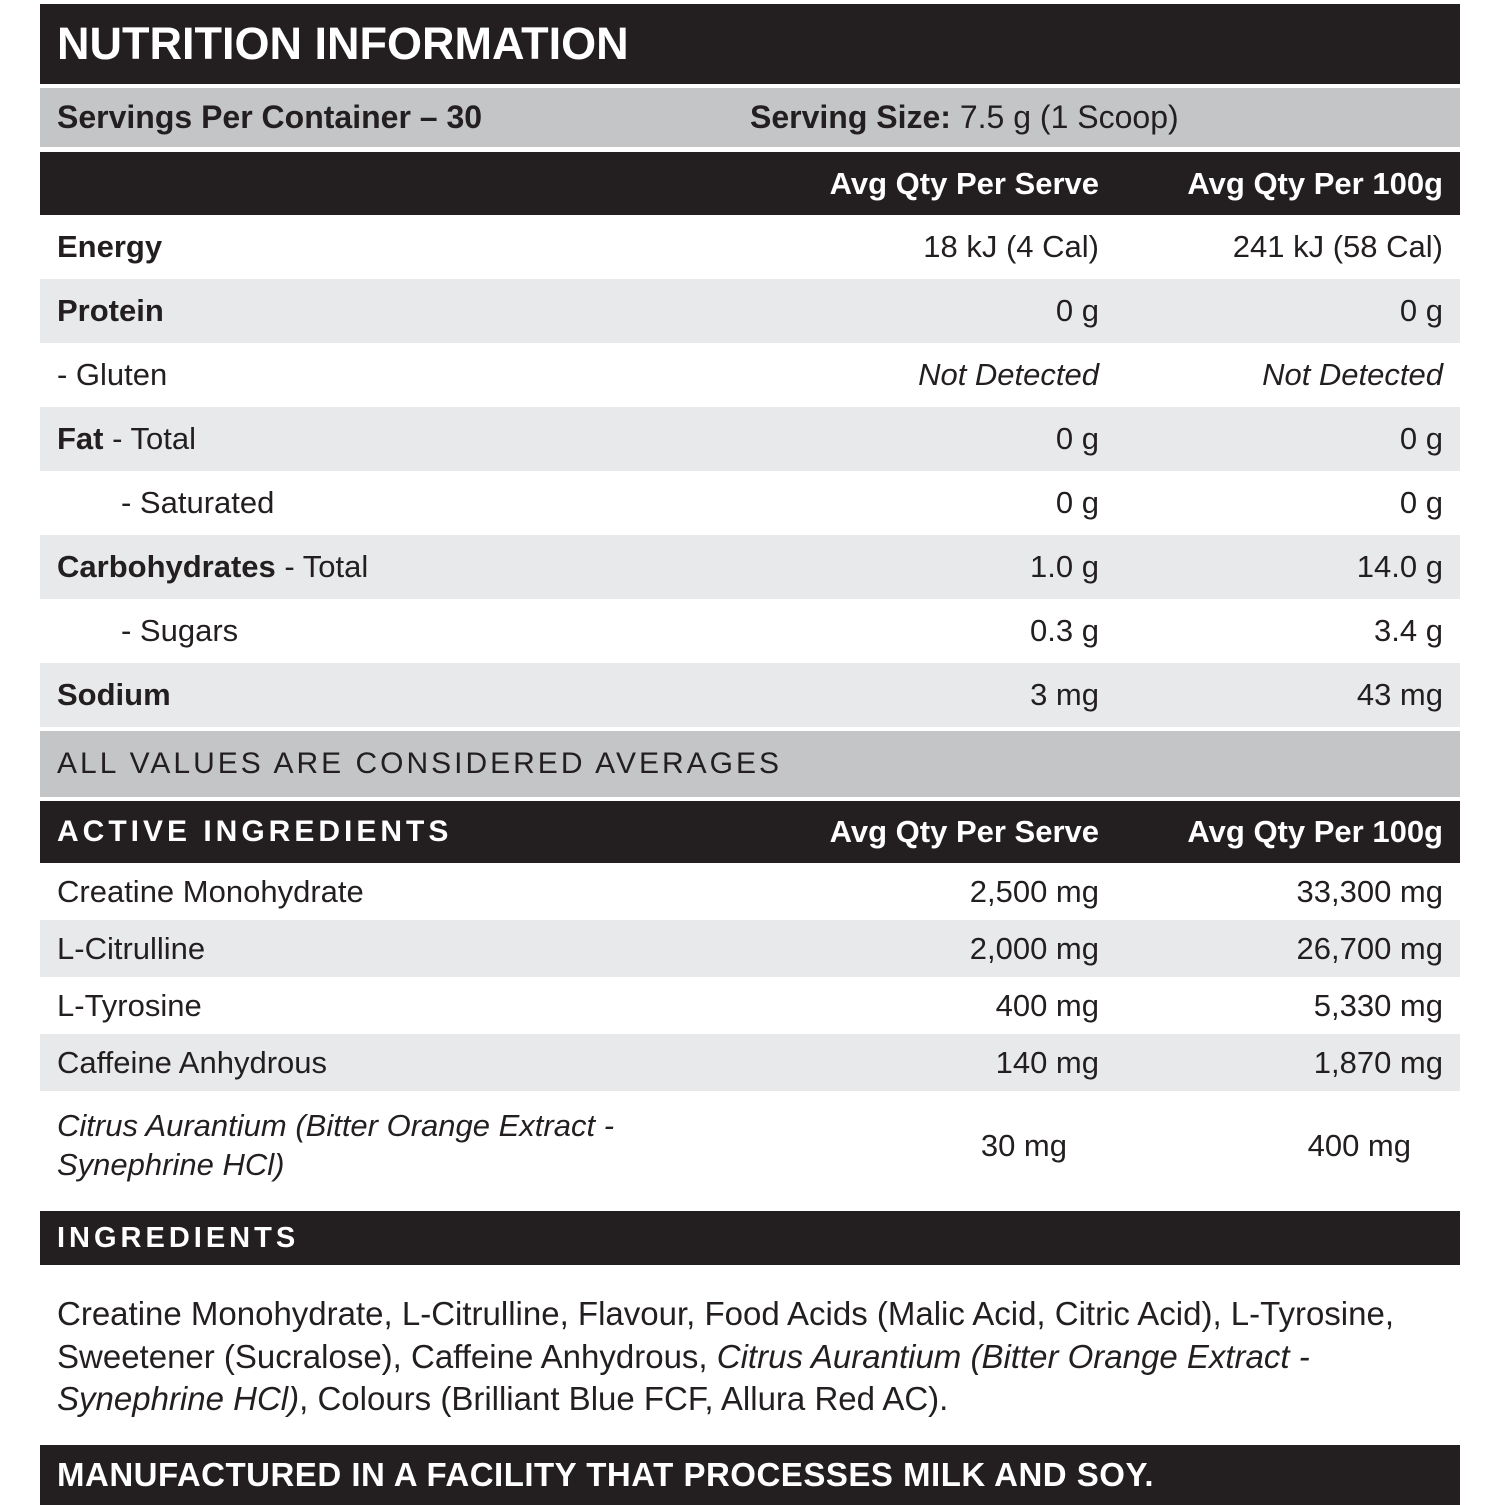 This screenshot has width=1500, height=1505. What do you see at coordinates (1034, 891) in the screenshot?
I see `row-value-serve: 2,500 mg` at bounding box center [1034, 891].